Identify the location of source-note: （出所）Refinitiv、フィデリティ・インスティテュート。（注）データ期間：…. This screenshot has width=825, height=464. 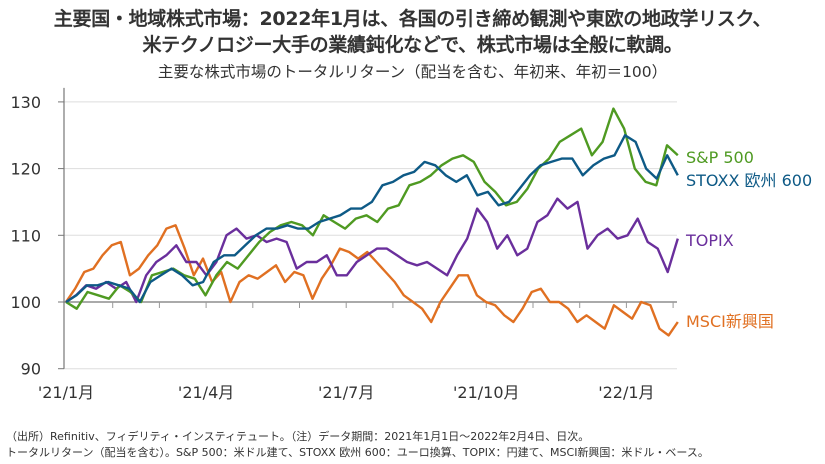
(298, 436).